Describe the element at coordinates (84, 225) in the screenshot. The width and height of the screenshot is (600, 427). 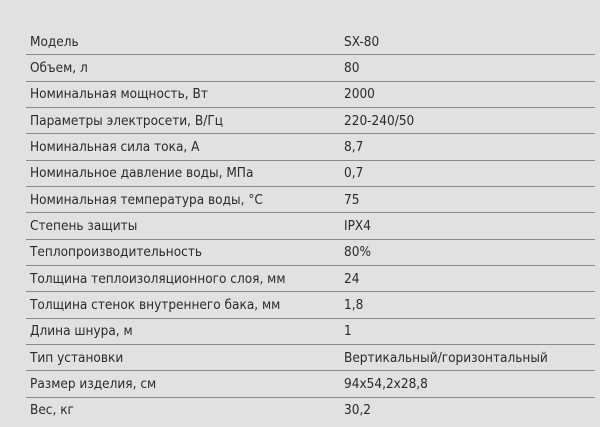
I see `spec-label: Степень защиты` at that location.